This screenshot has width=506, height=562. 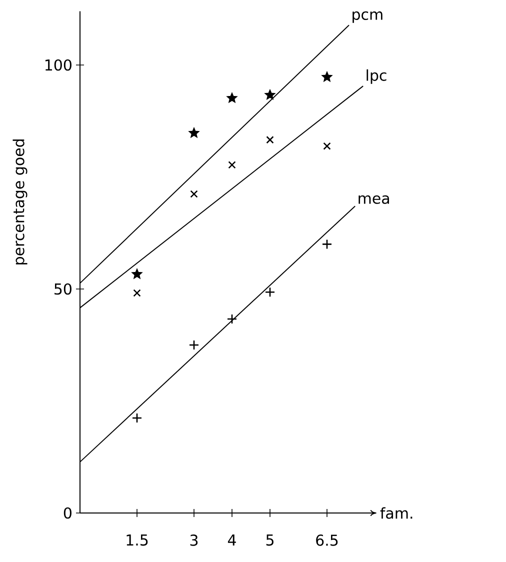 I want to click on series-label: lpc, so click(x=376, y=76).